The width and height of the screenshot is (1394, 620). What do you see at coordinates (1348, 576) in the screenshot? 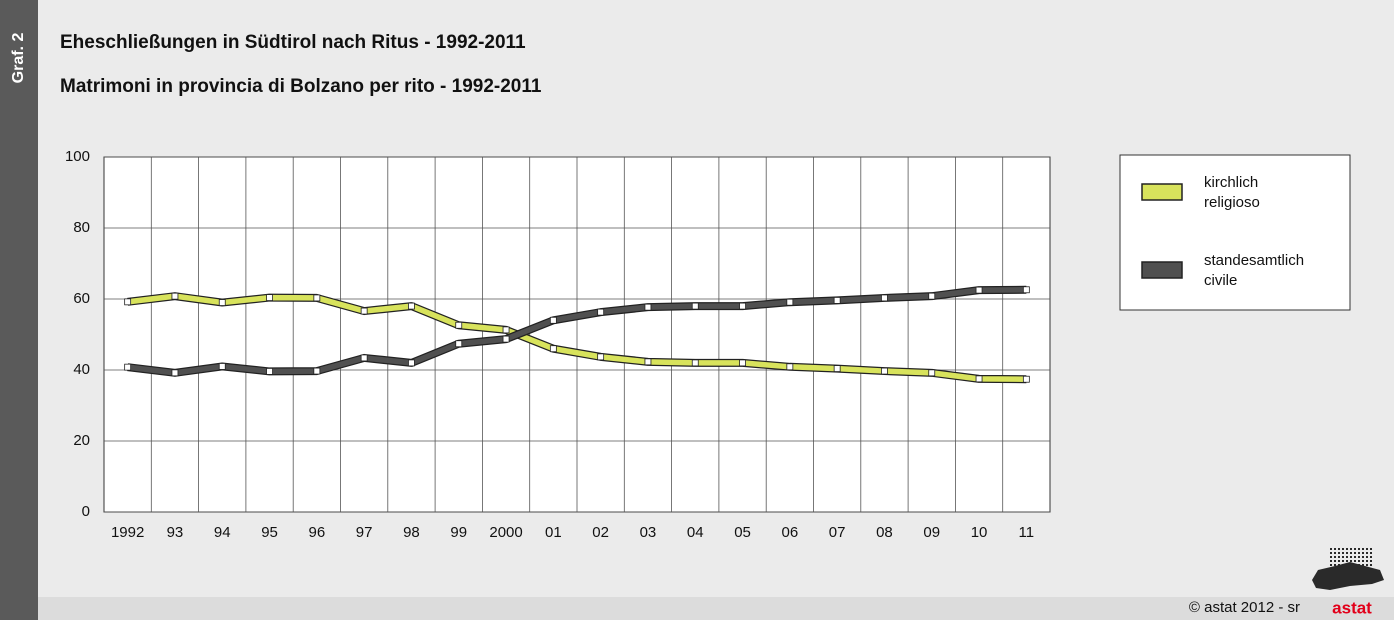
I see `logo-map` at bounding box center [1348, 576].